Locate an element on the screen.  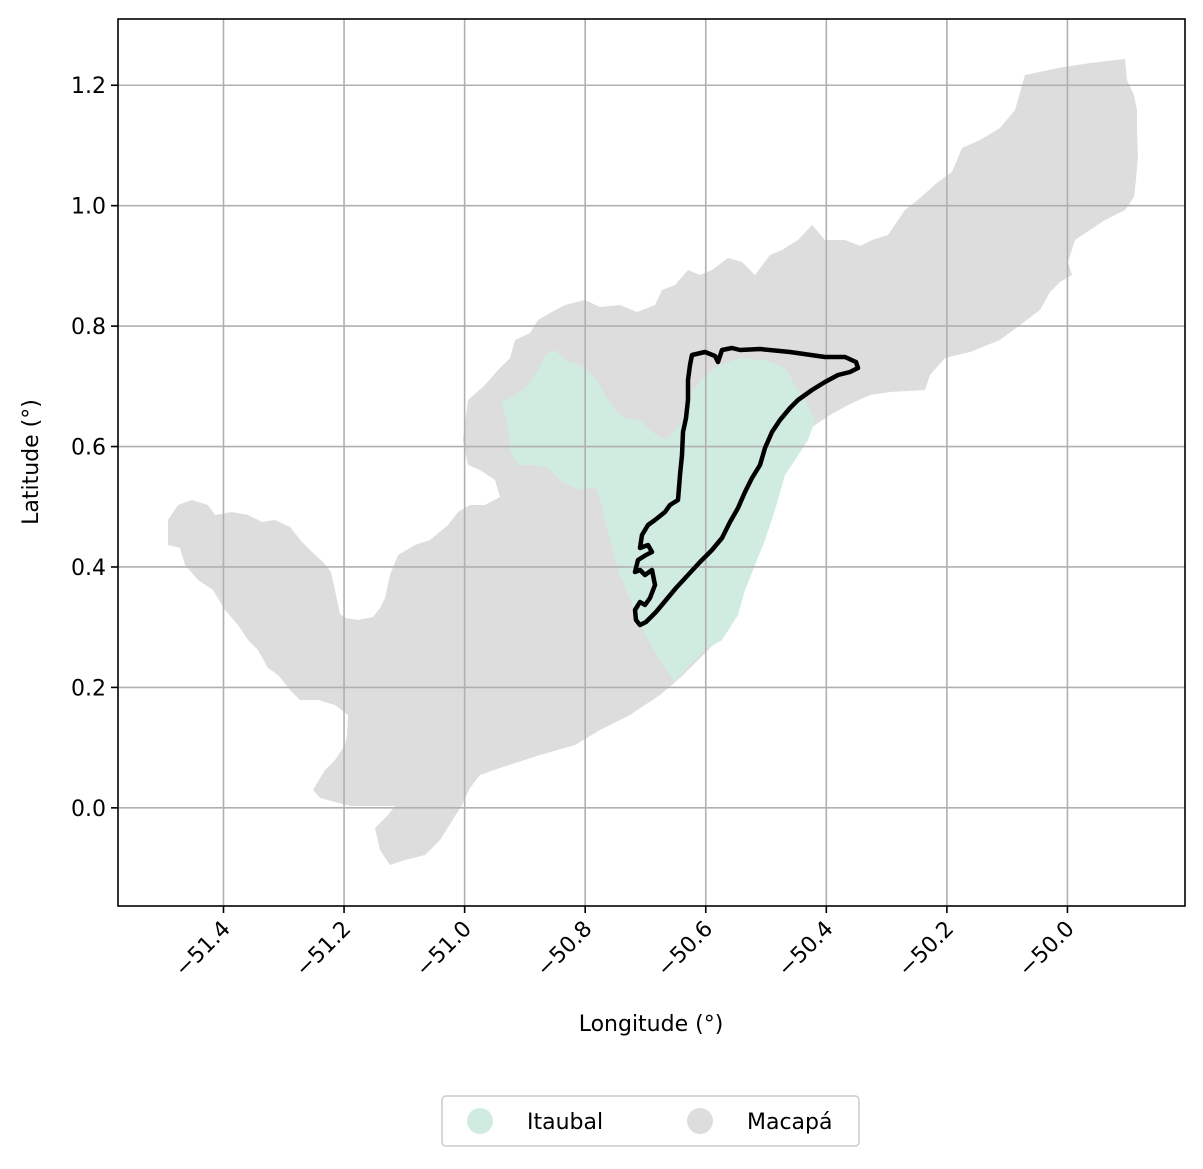
y-tick-label: 0.0 is located at coordinates (88, 809).